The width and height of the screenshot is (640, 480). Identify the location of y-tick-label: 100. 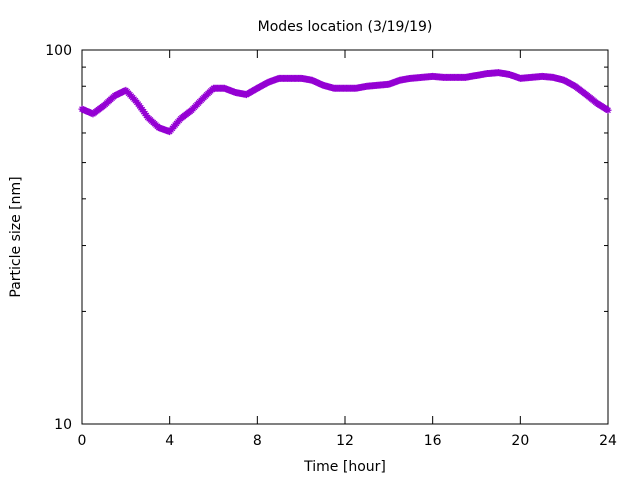
(58, 51).